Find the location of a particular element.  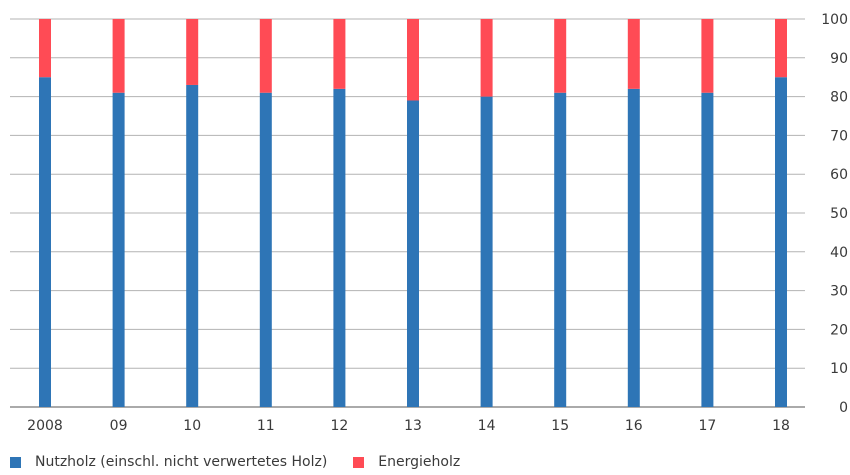

y-tick-label: 30 is located at coordinates (839, 292).